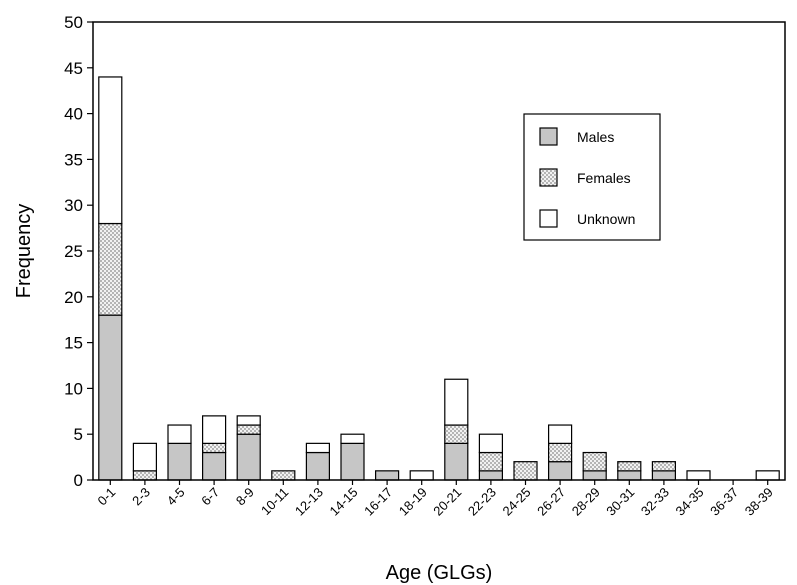 This screenshot has height=585, width=797. Describe the element at coordinates (517, 502) in the screenshot. I see `x-tick-label: 24-25` at that location.